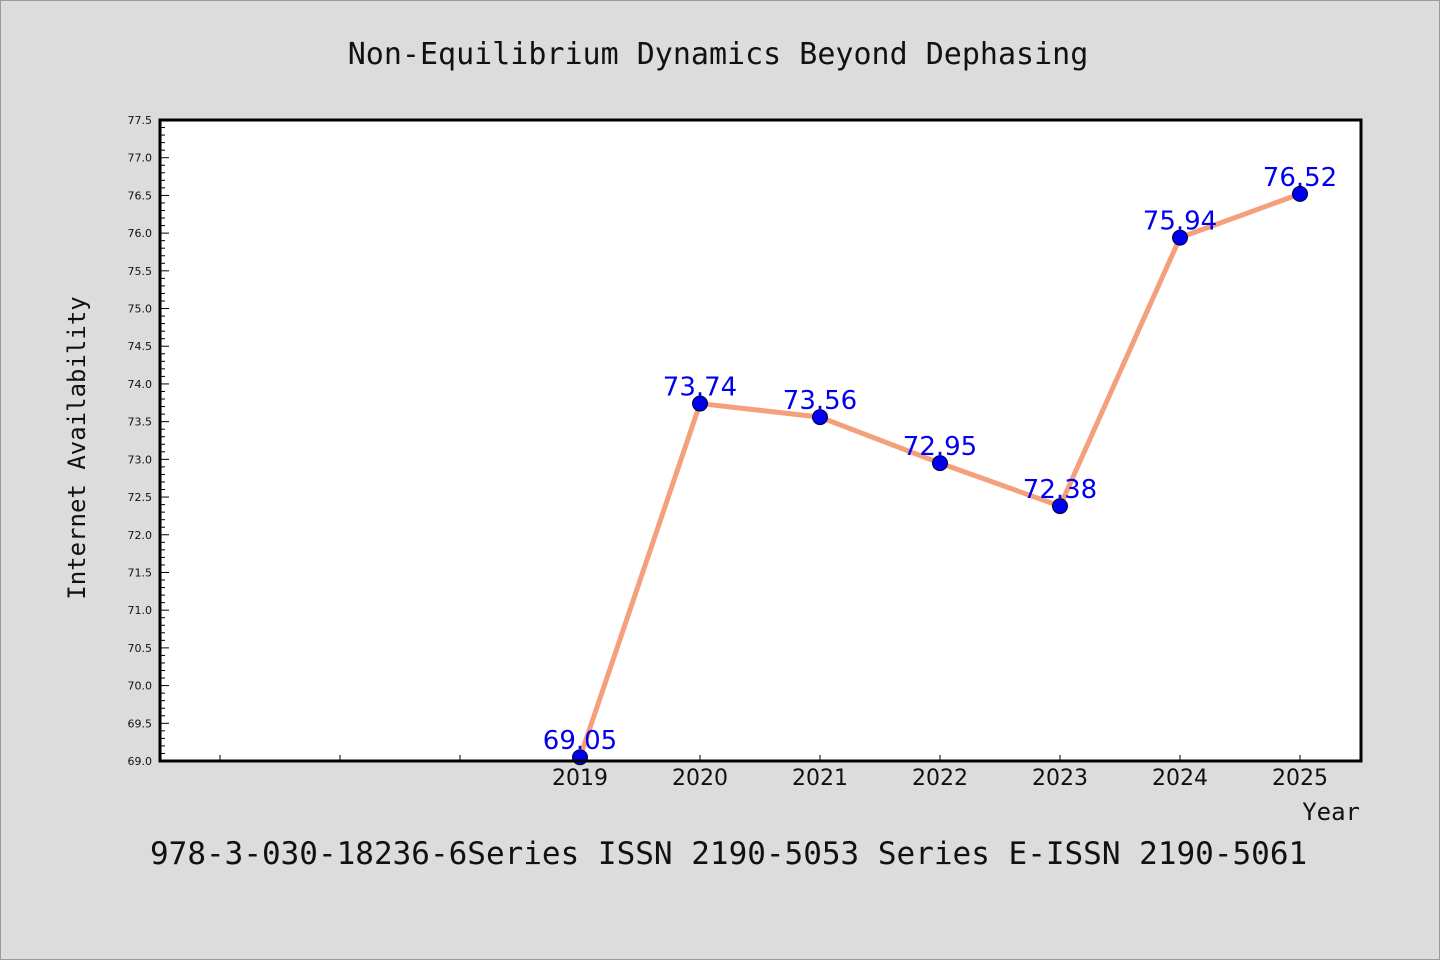  What do you see at coordinates (140, 422) in the screenshot?
I see `y-tick-label: 73.5` at bounding box center [140, 422].